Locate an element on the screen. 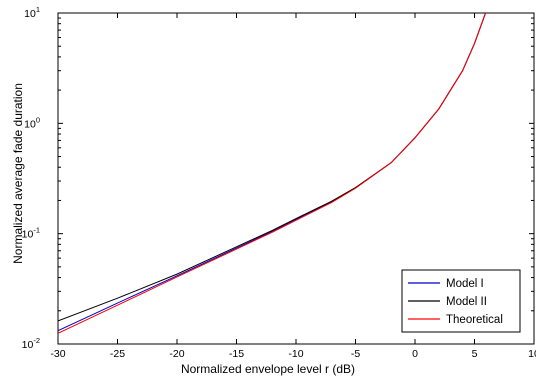 This screenshot has height=383, width=536. x-axis-label: Normalized envelope level r (dB) is located at coordinates (268, 369).